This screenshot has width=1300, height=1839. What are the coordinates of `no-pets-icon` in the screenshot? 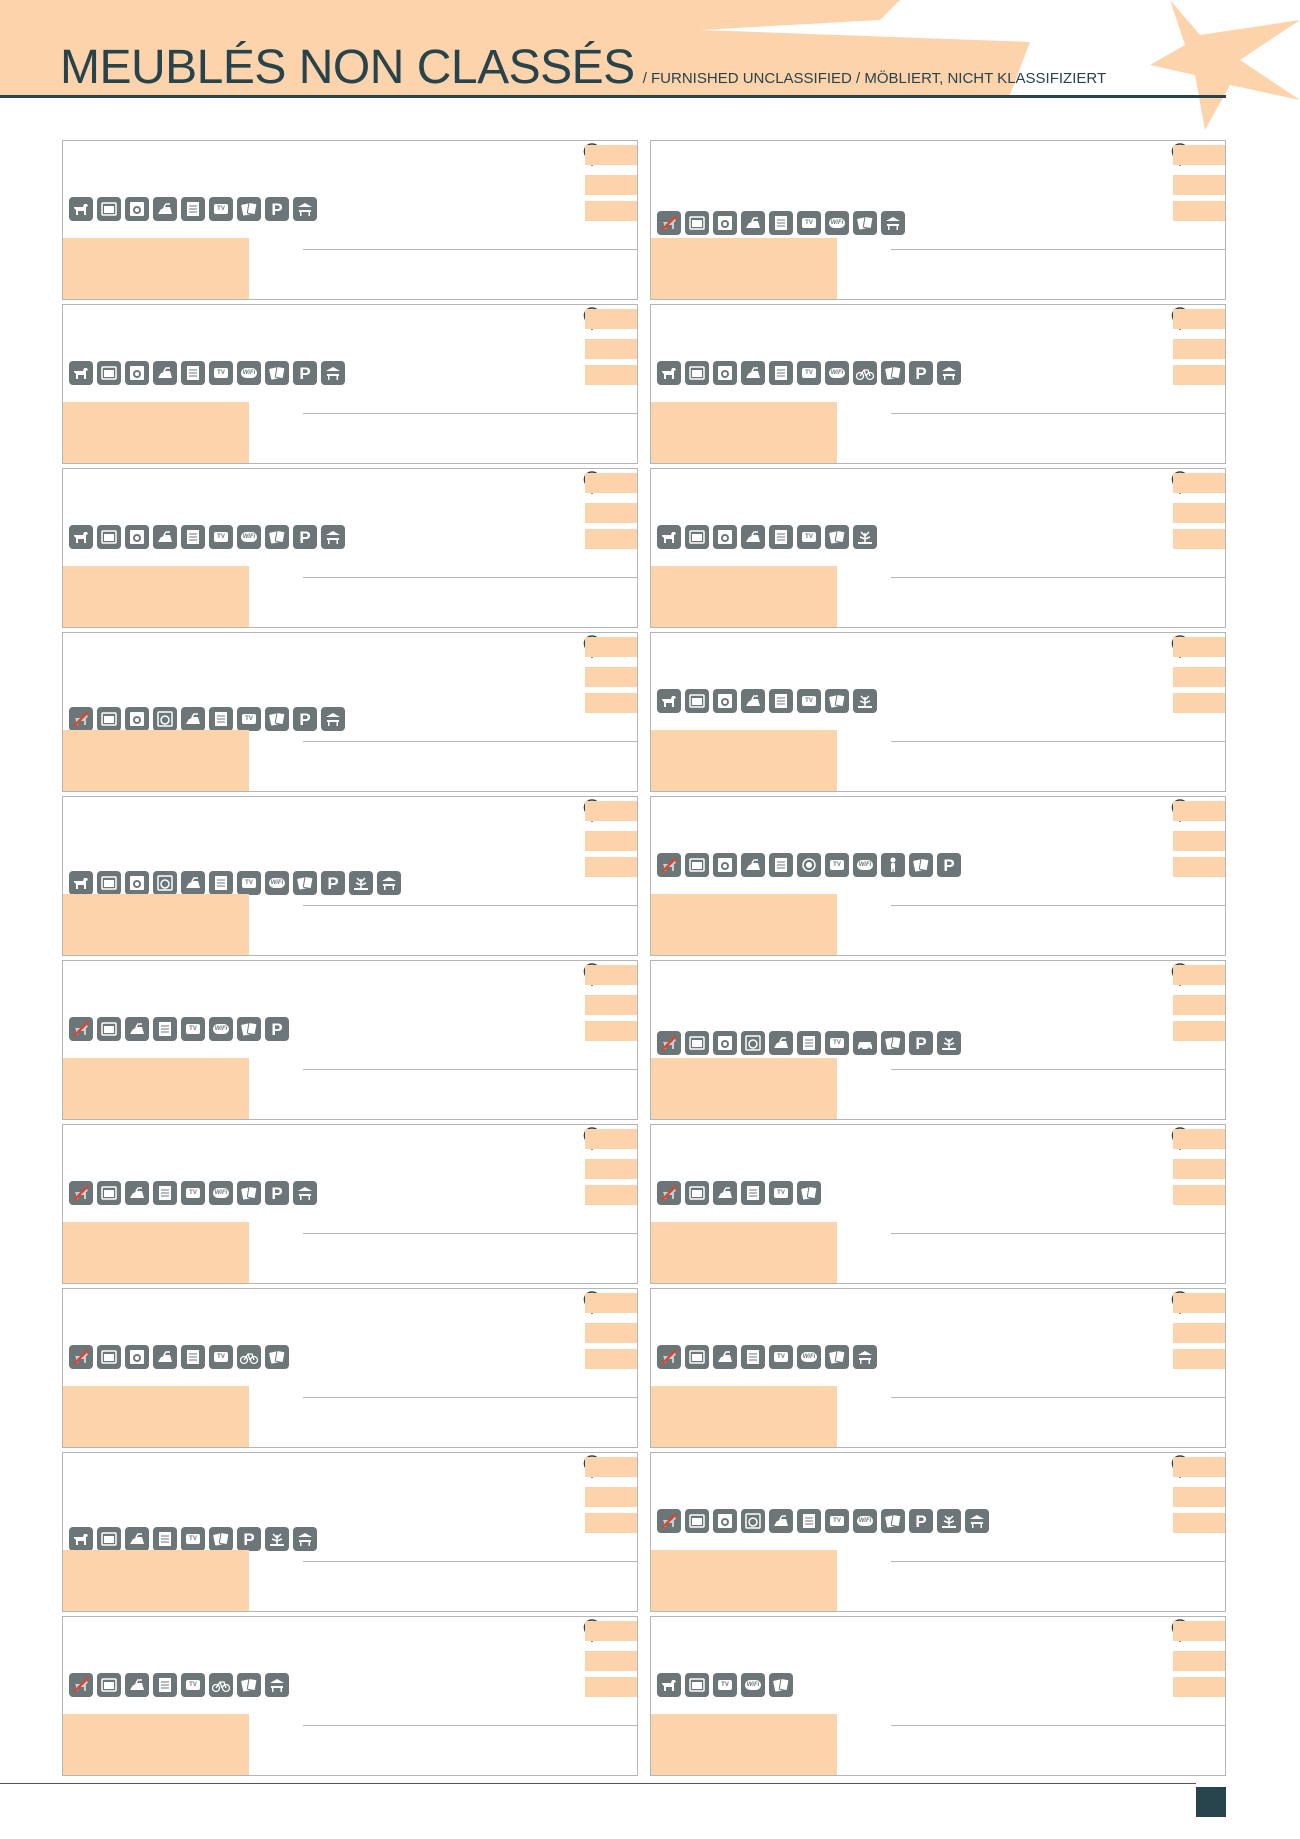 It's located at (81, 719).